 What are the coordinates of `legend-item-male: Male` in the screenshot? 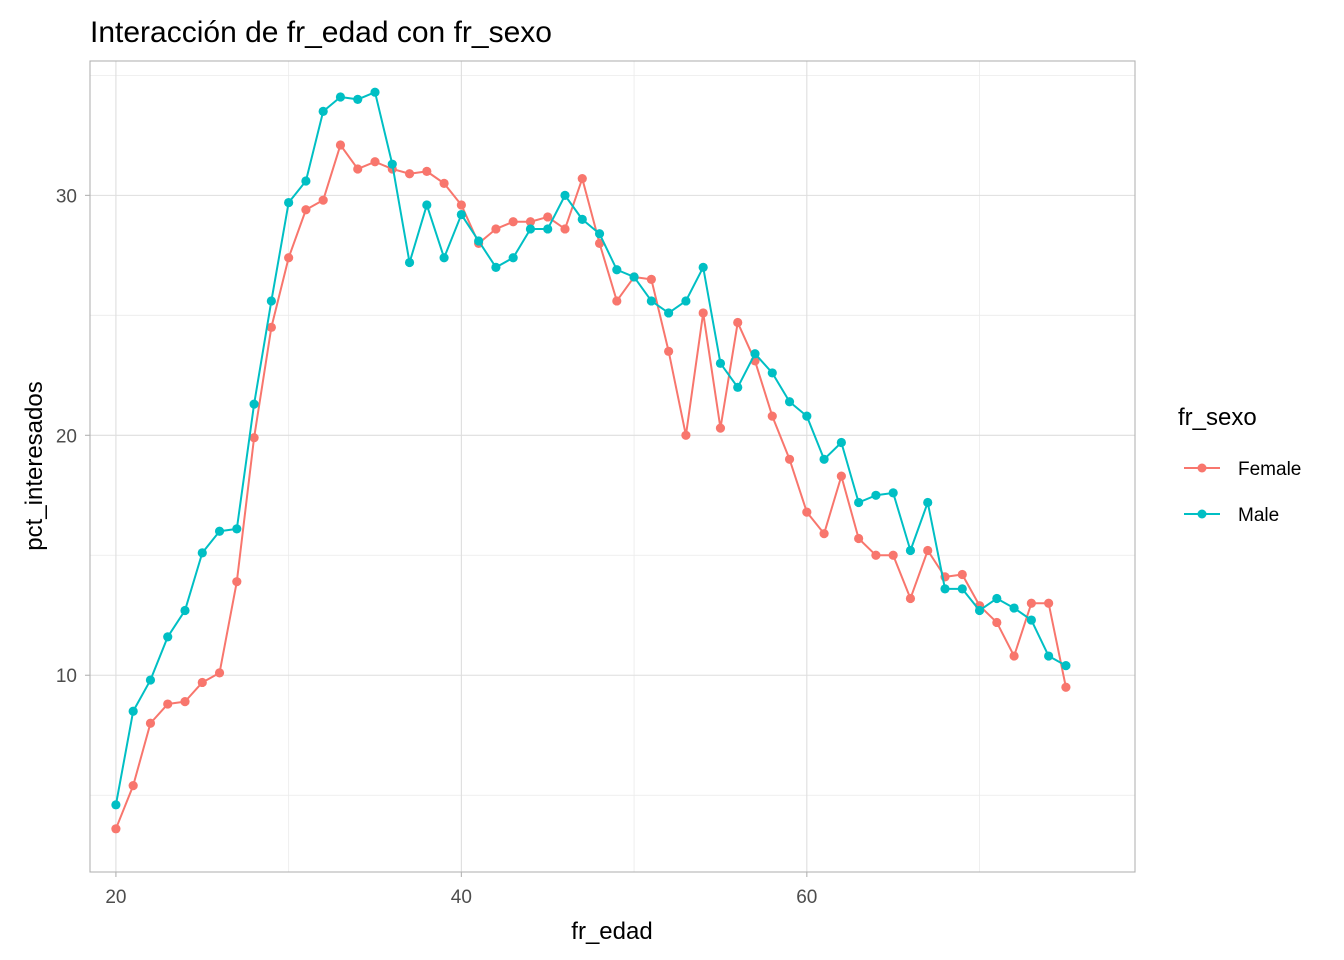 It's located at (1231, 515).